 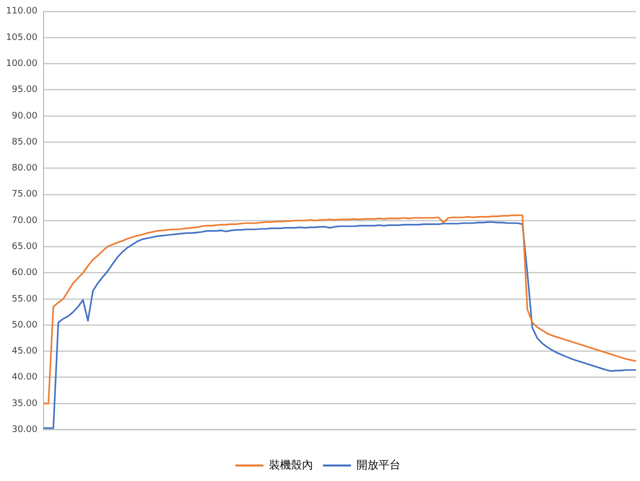 I want to click on y-tick-label: 35.00, so click(x=25, y=403).